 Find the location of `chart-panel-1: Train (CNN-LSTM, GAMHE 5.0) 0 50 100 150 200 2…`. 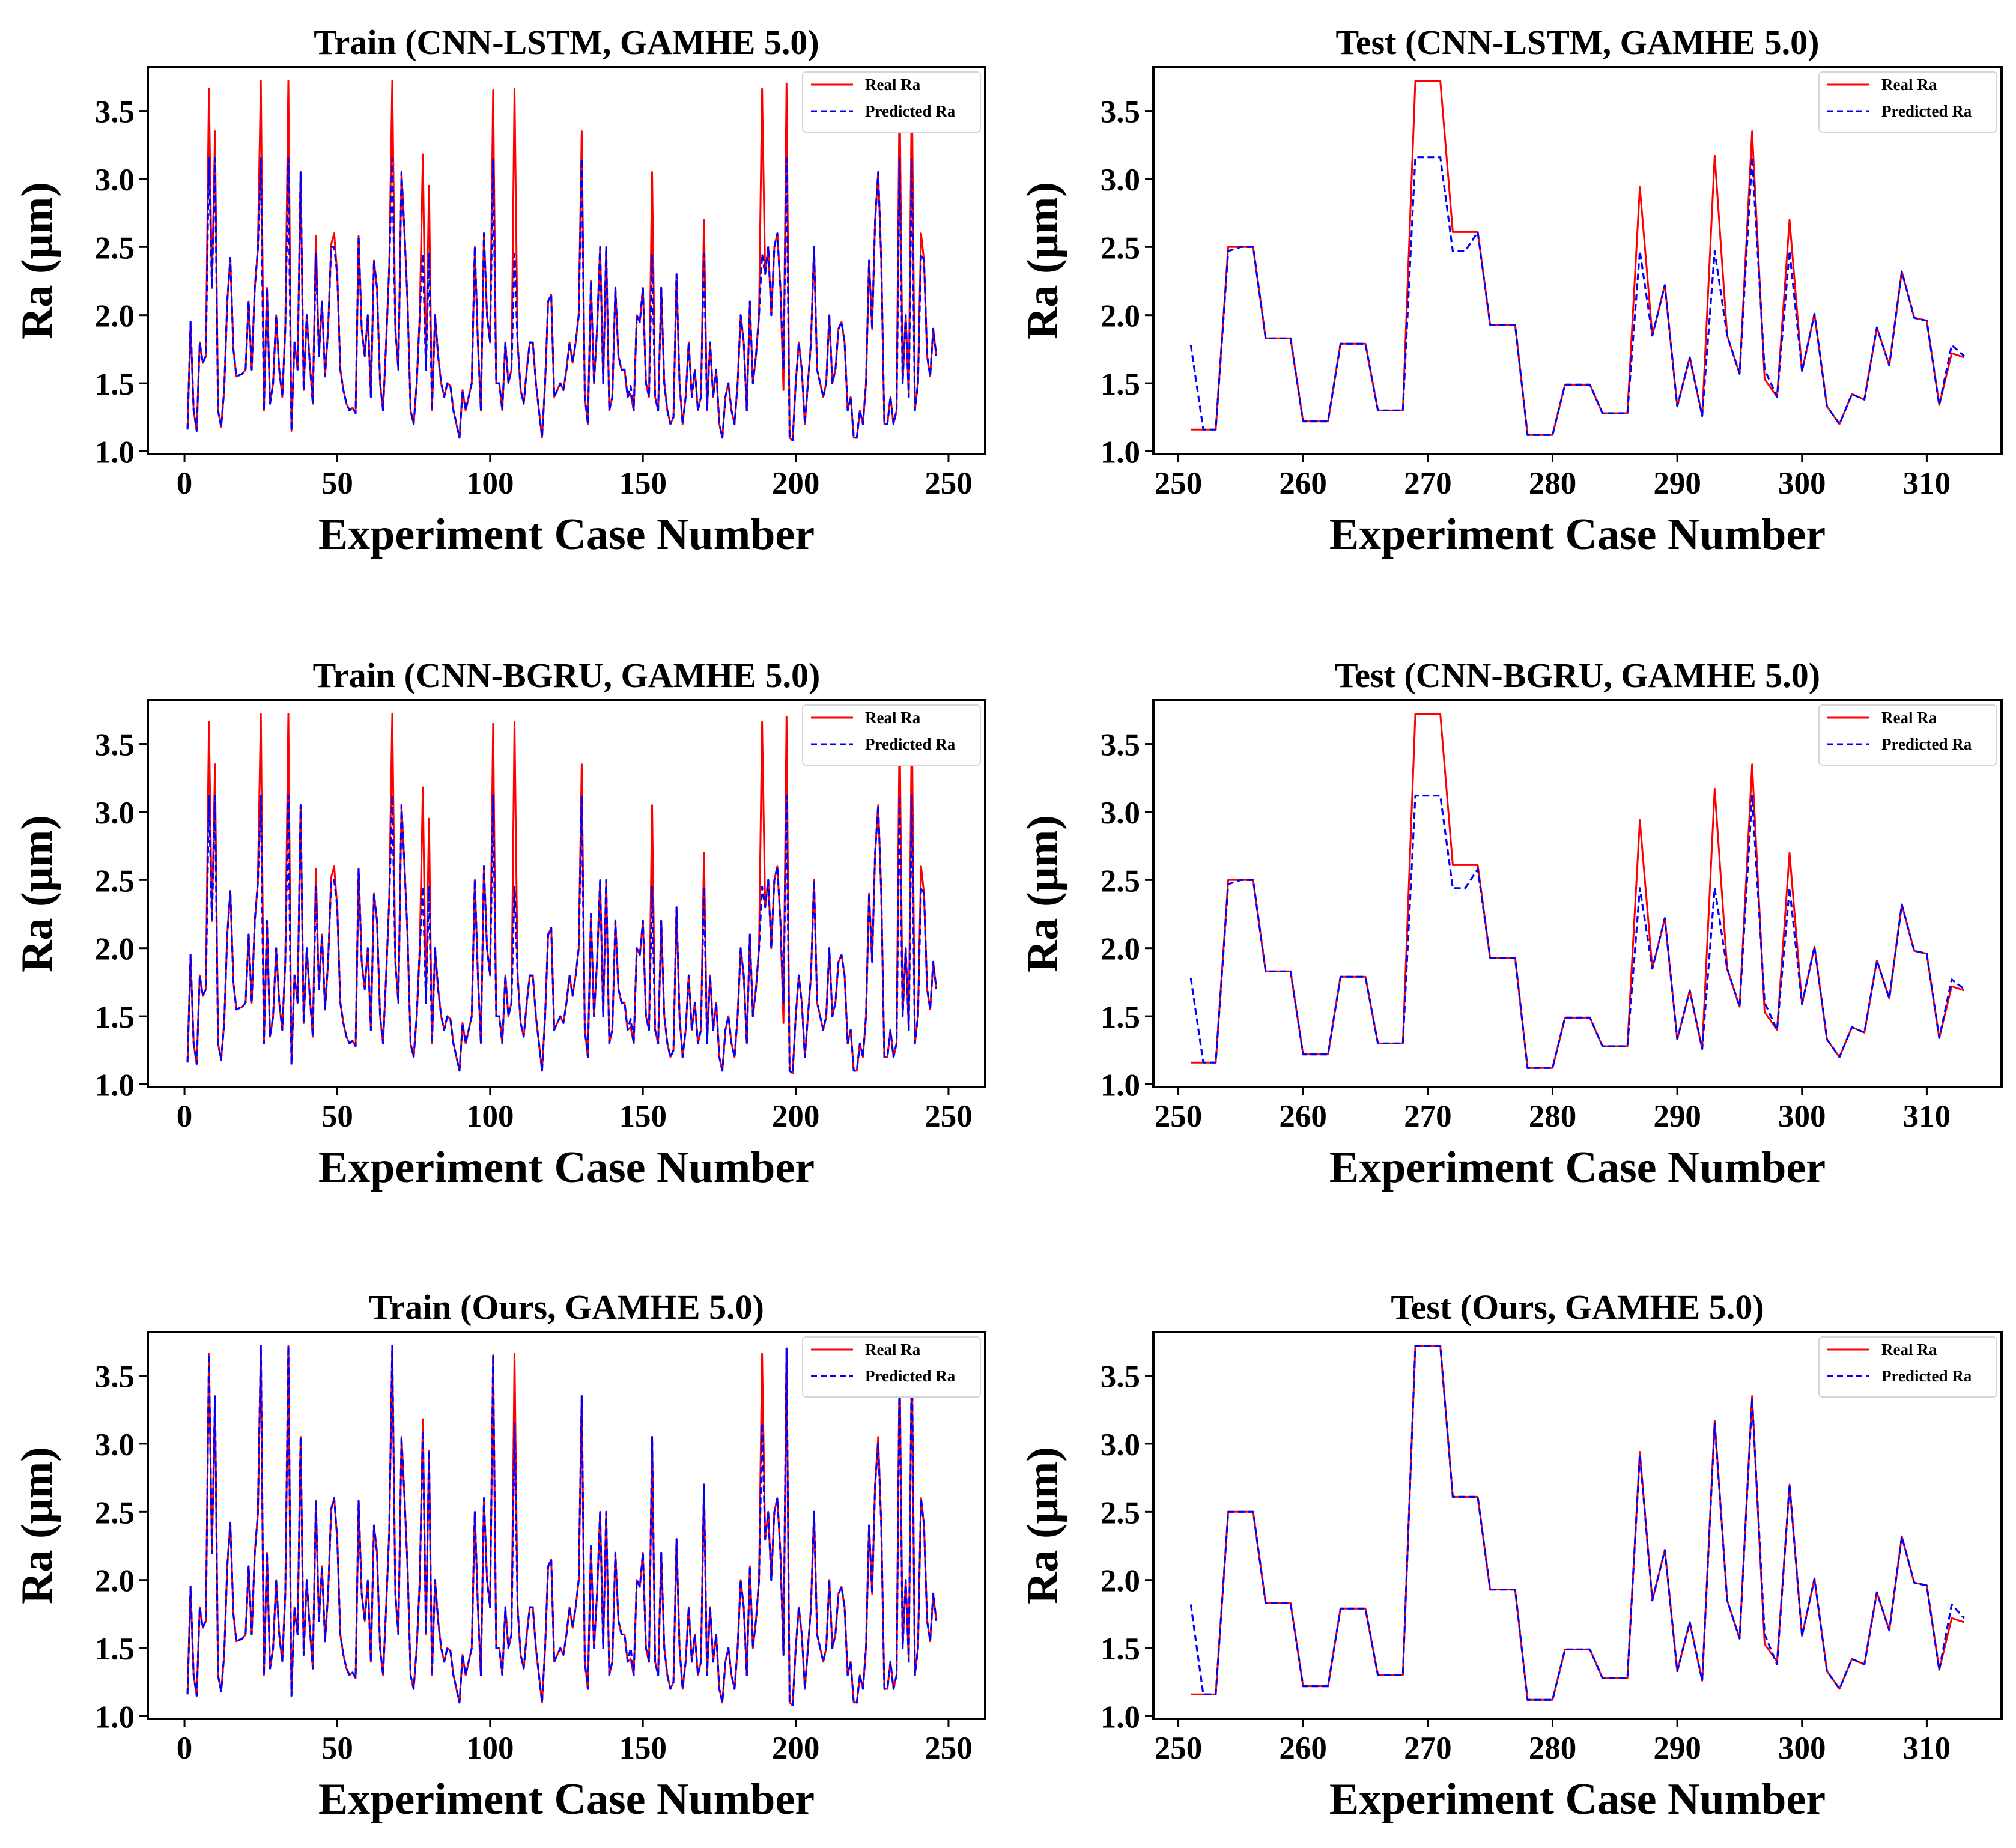

chart-panel-1: Train (CNN-LSTM, GAMHE 5.0) 0 50 100 150 200 2… is located at coordinates (499, 291).